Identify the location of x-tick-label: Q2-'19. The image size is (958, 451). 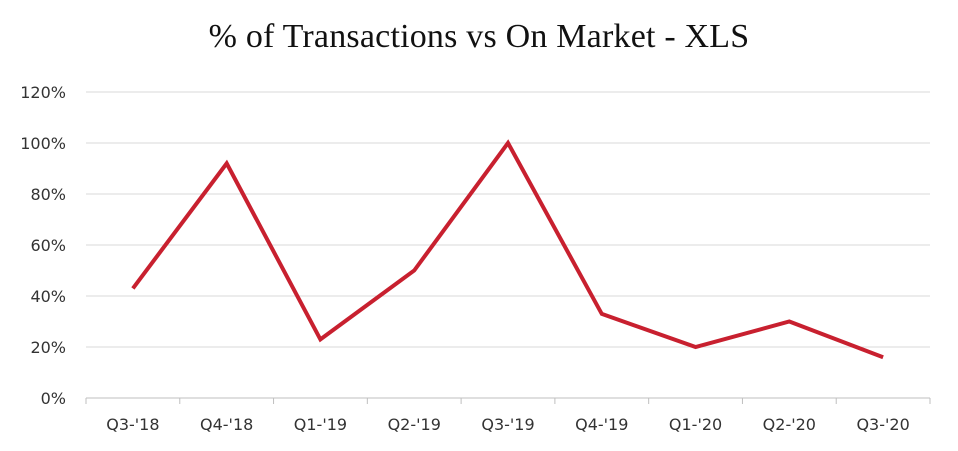
(414, 424).